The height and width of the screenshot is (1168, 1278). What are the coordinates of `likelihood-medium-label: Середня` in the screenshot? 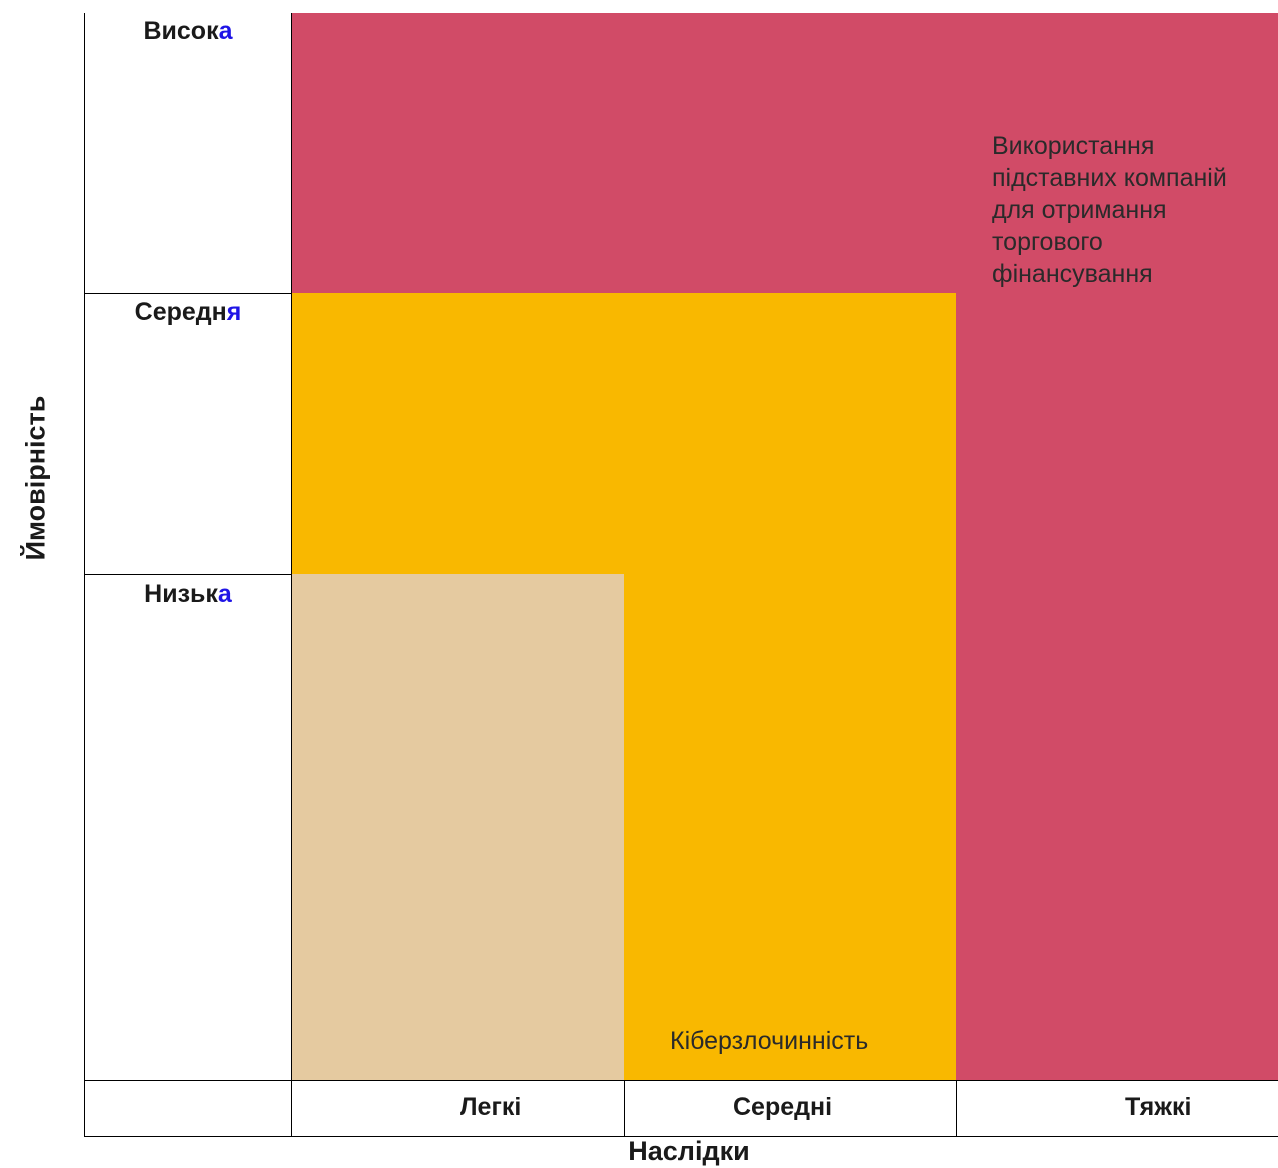 It's located at (188, 312).